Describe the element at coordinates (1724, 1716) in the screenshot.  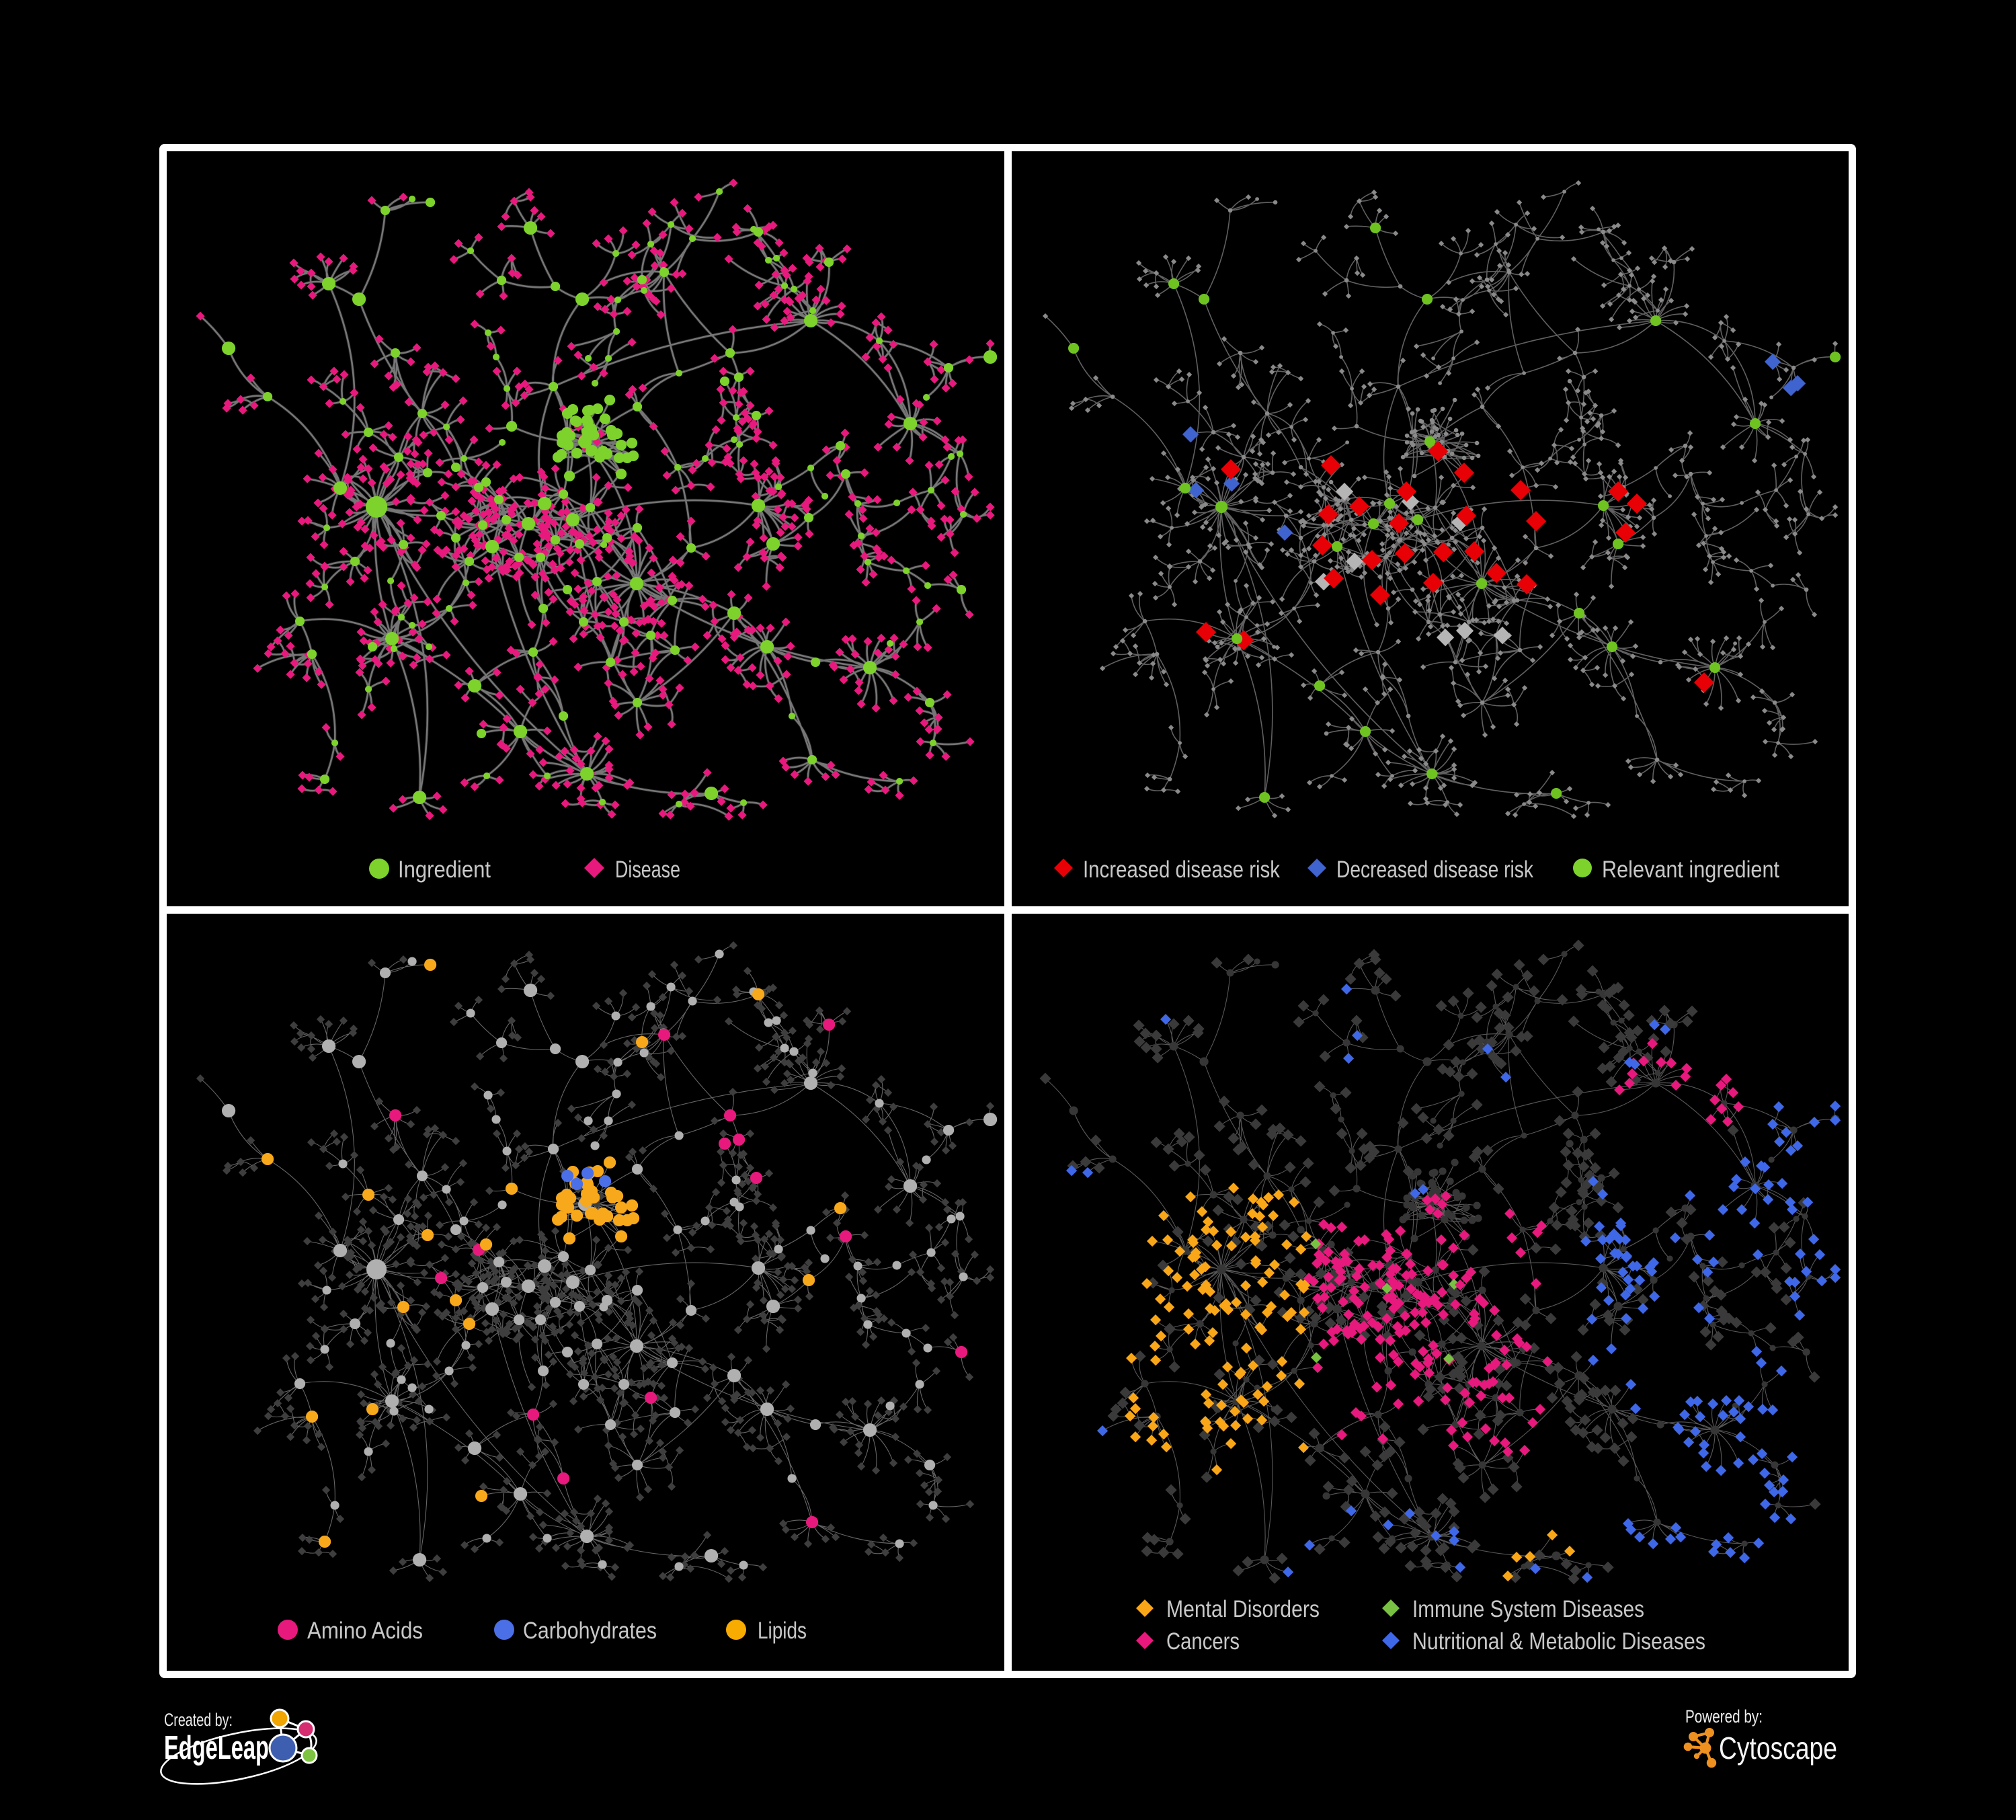
I see `svg-text: Powered by:` at that location.